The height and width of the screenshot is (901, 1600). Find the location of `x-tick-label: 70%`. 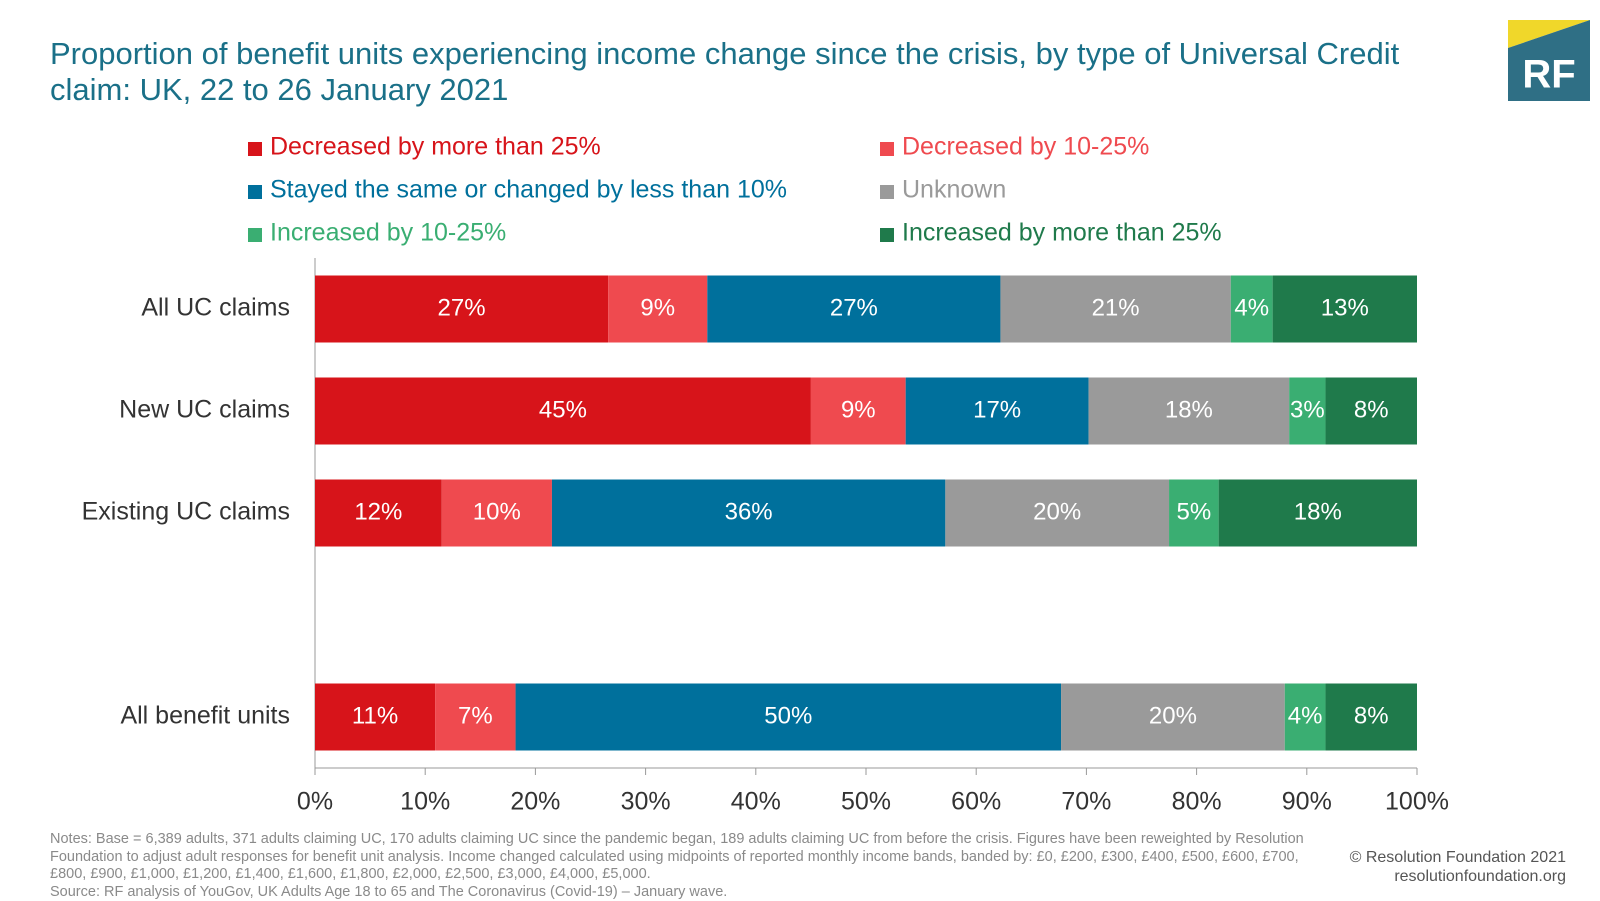

x-tick-label: 70% is located at coordinates (1086, 802).